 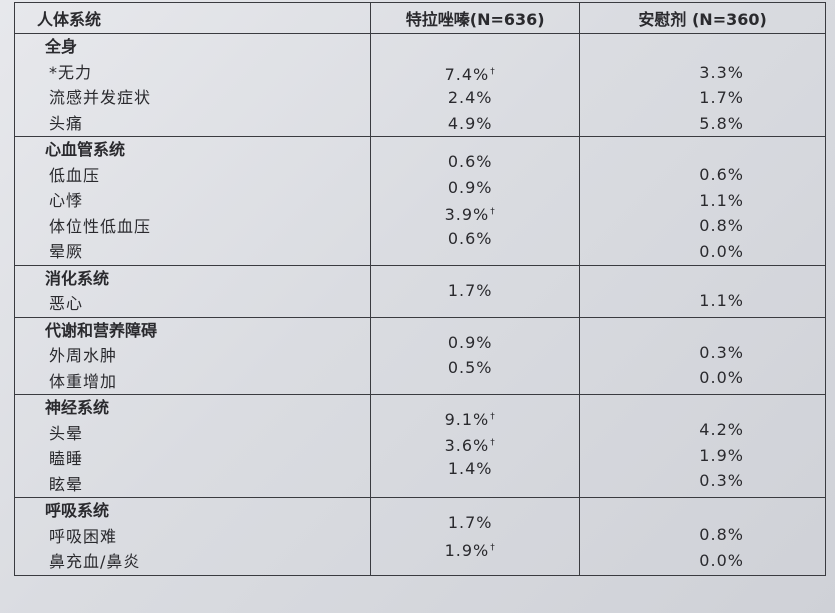 What do you see at coordinates (721, 174) in the screenshot?
I see `placebo-value: 0.6%` at bounding box center [721, 174].